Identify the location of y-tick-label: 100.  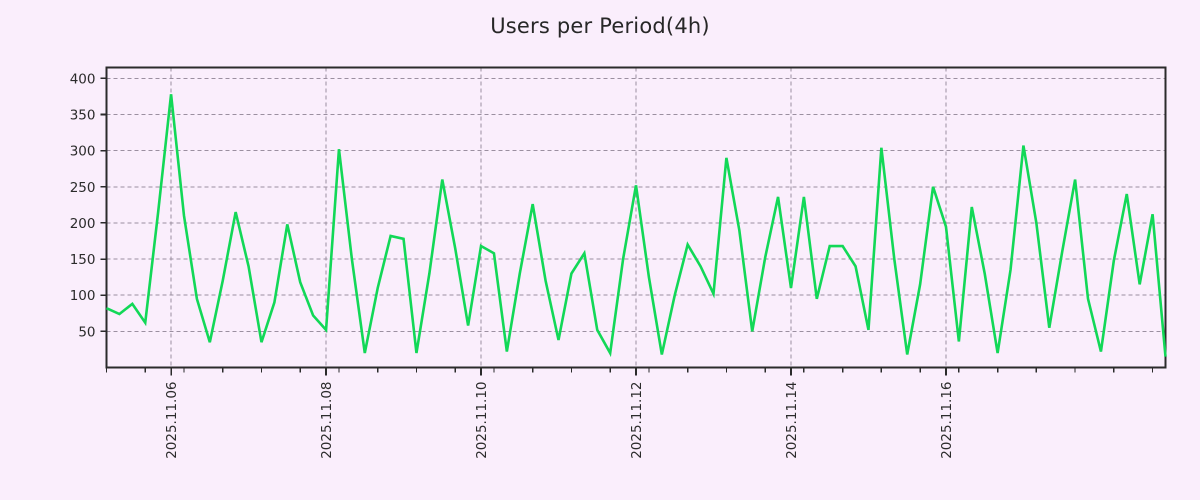
(83, 296).